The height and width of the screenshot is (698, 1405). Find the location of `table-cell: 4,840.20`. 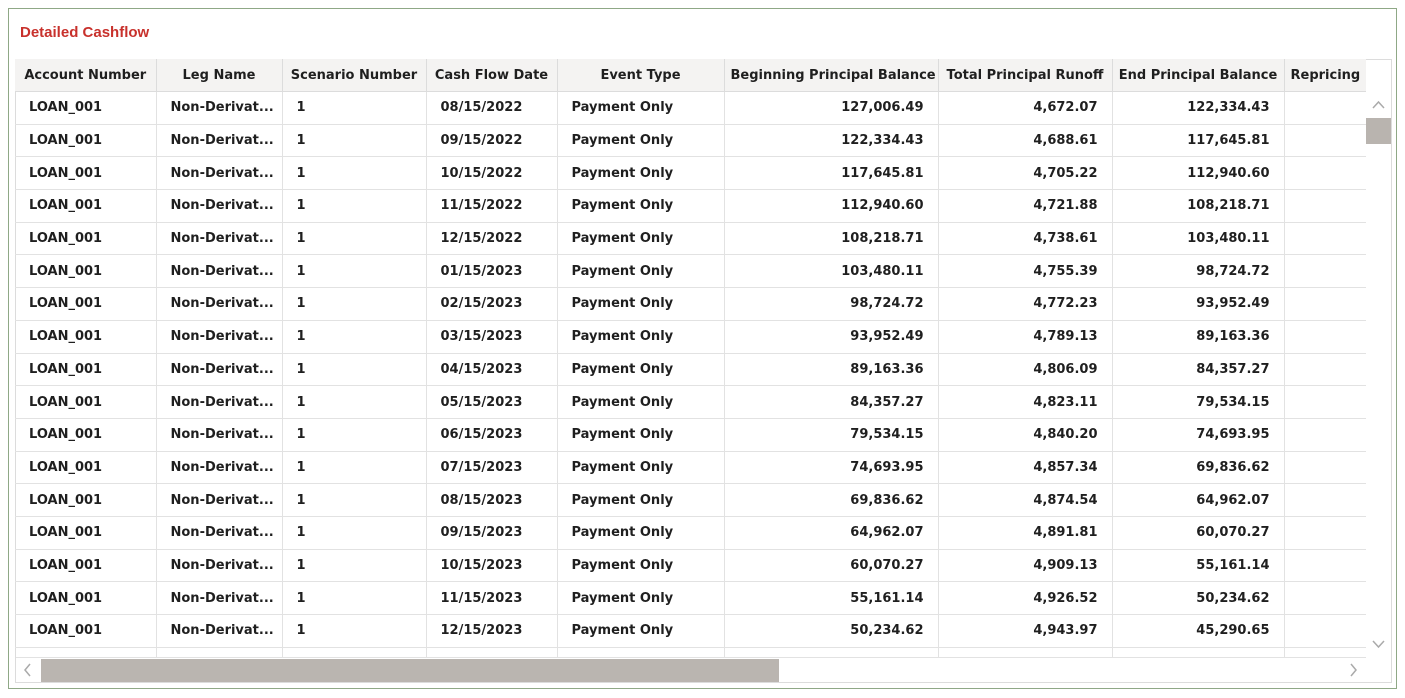

table-cell: 4,840.20 is located at coordinates (1025, 435).